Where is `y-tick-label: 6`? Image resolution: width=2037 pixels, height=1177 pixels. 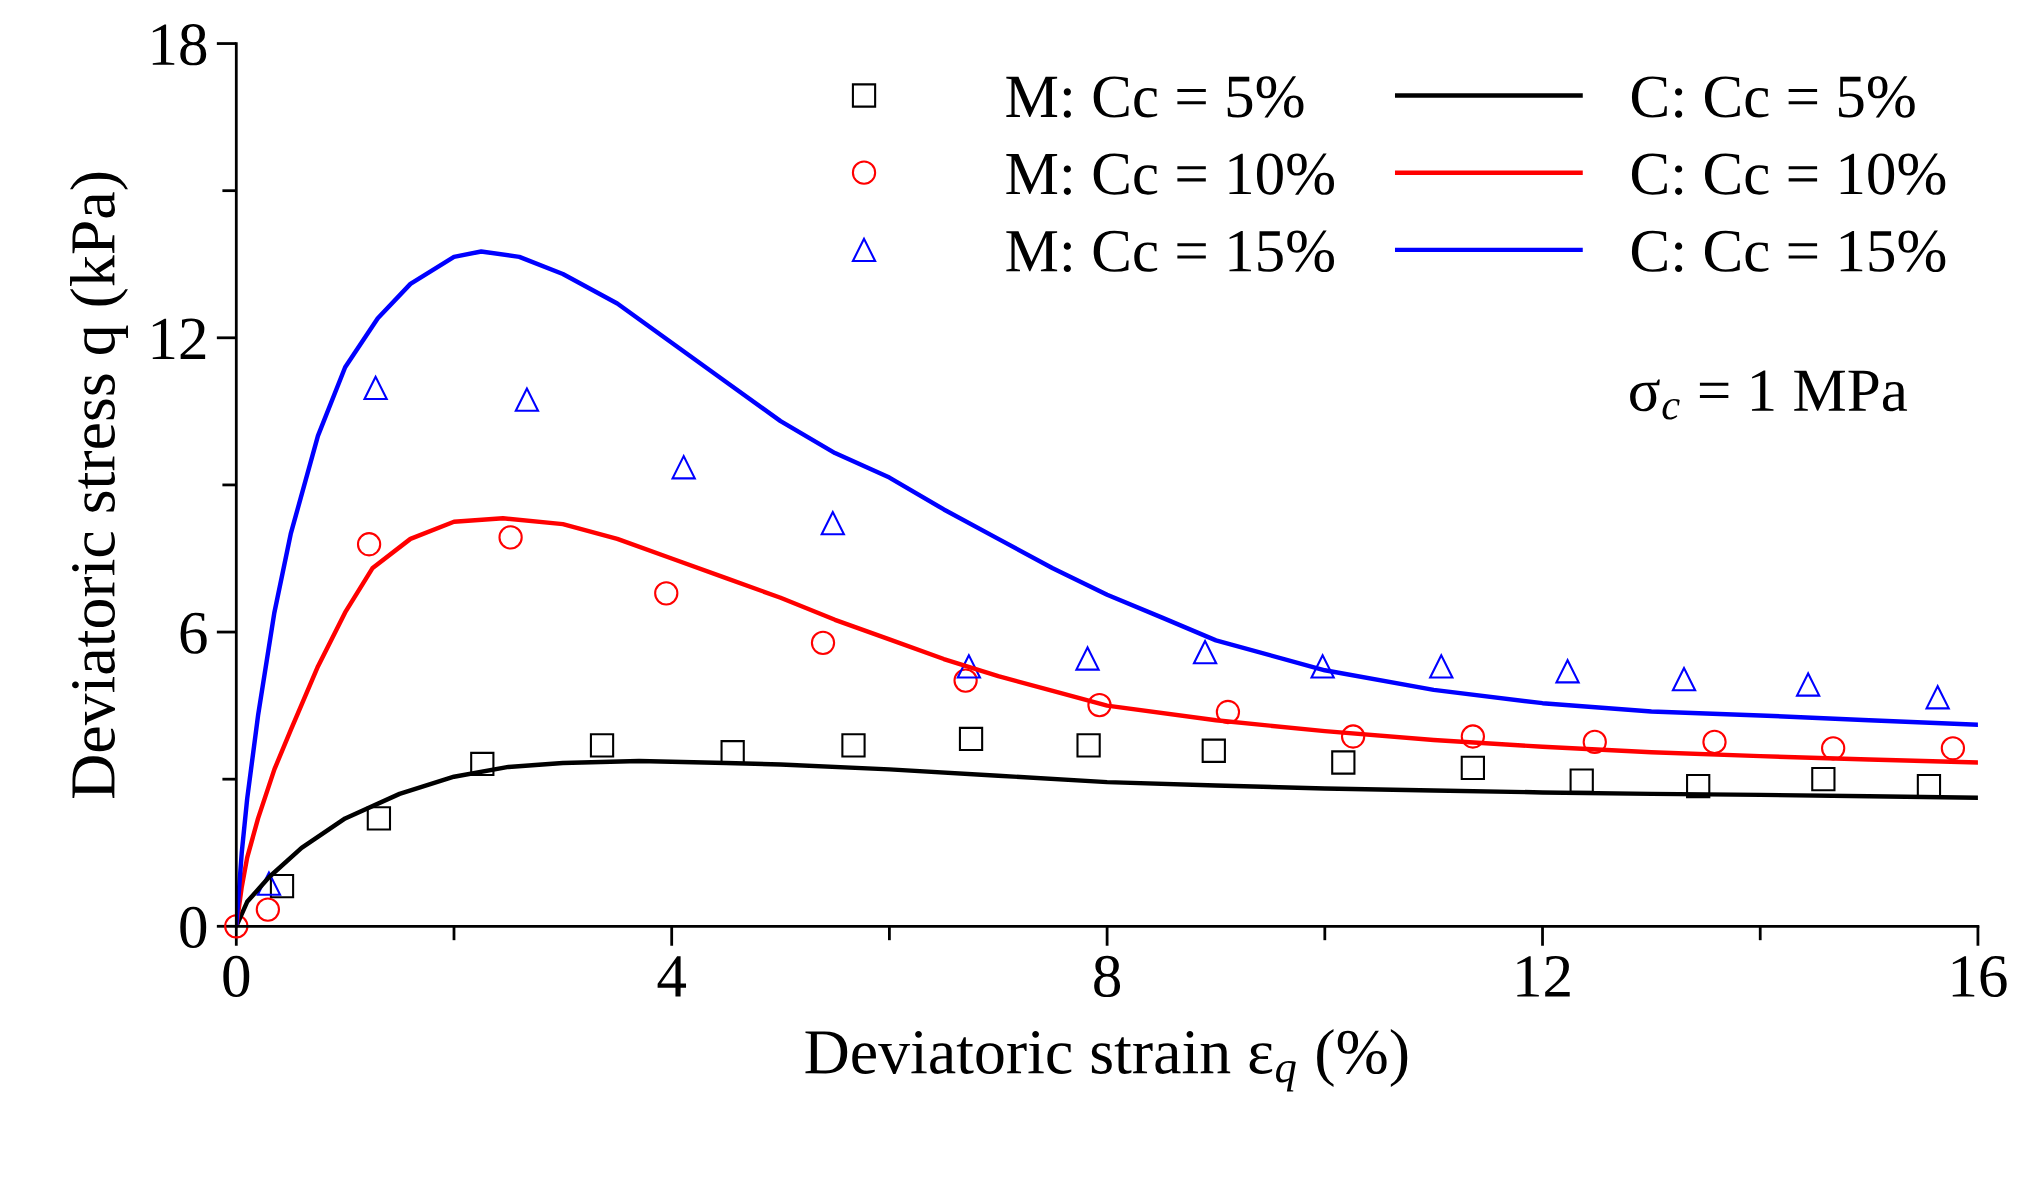 y-tick-label: 6 is located at coordinates (193, 633).